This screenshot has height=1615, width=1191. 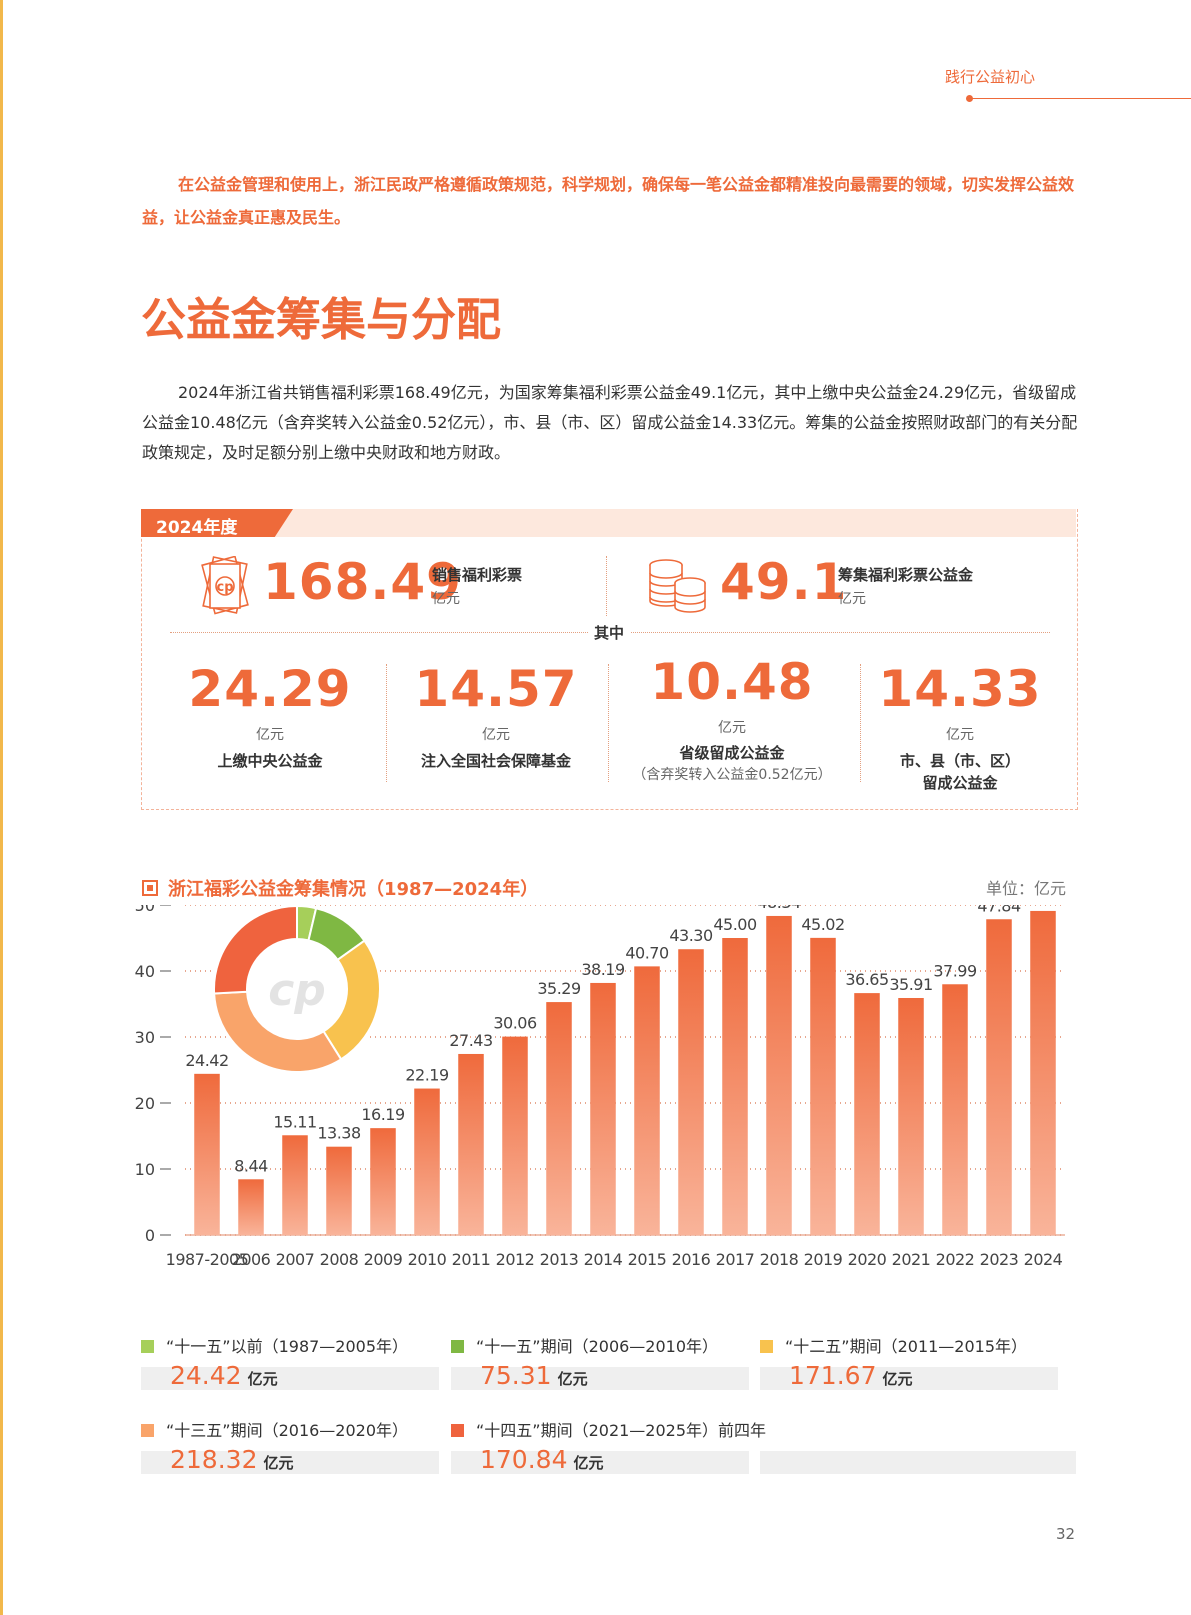 What do you see at coordinates (735, 1086) in the screenshot?
I see `bar-2017` at bounding box center [735, 1086].